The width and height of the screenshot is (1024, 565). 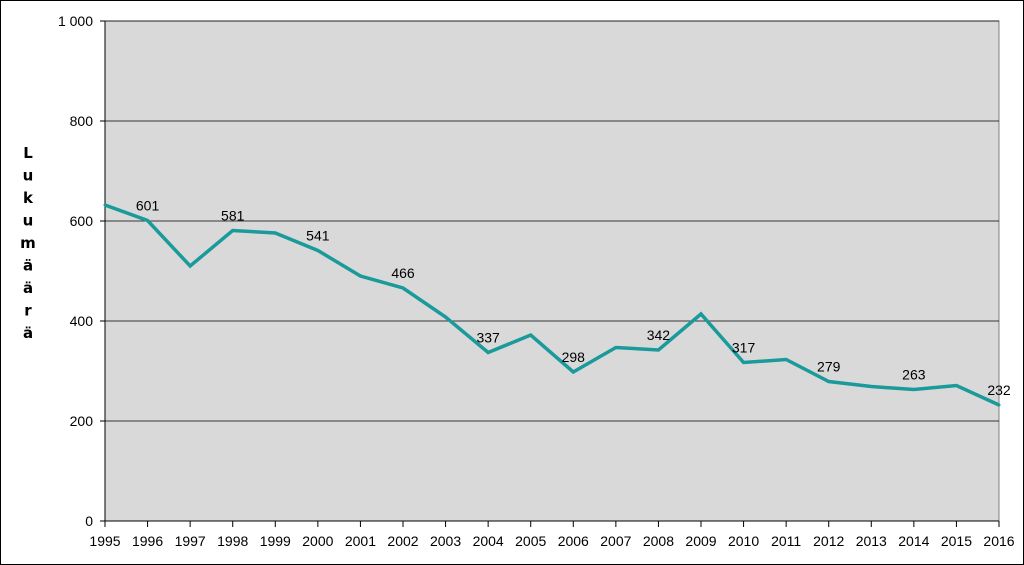 What do you see at coordinates (82, 421) in the screenshot?
I see `y-tick-label: 200` at bounding box center [82, 421].